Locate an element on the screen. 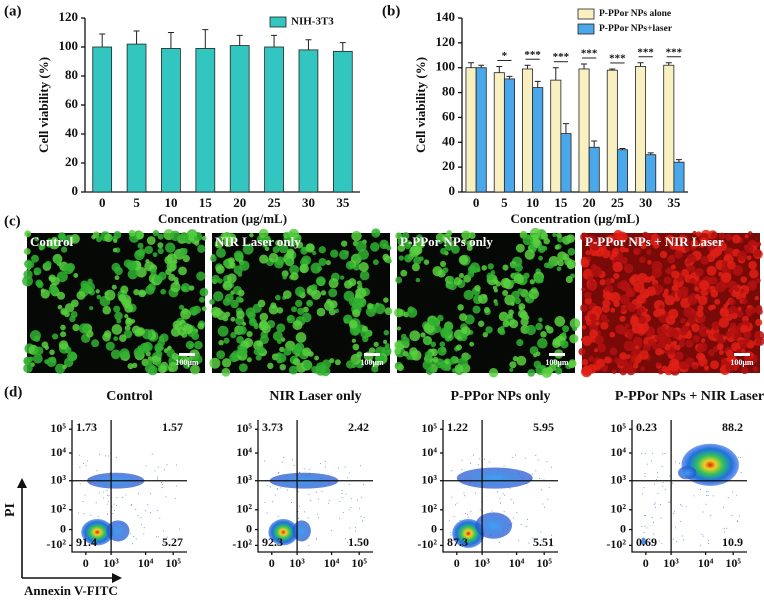 This screenshot has width=764, height=604. quadrant-percent: 5.51 is located at coordinates (543, 542).